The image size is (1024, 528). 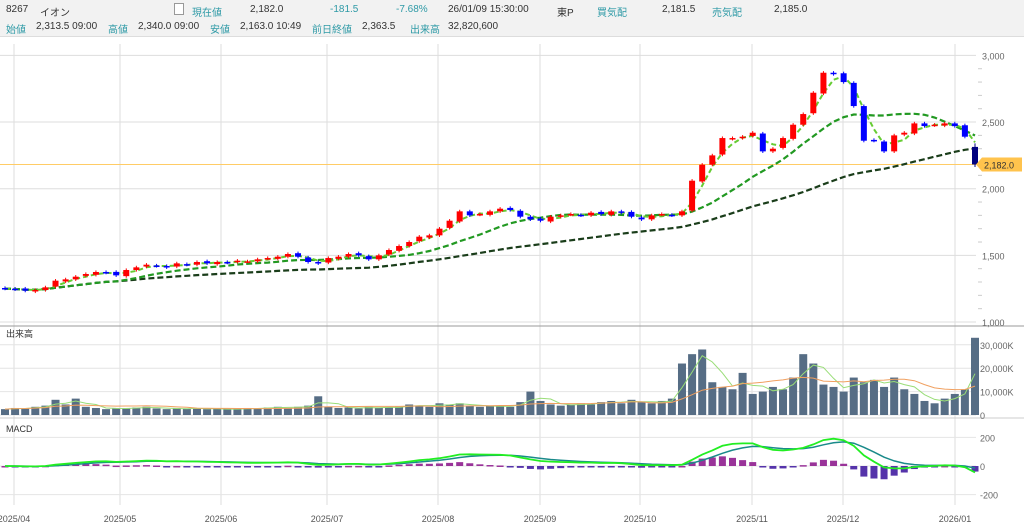 I want to click on volume: 32,820,600, so click(x=473, y=26).